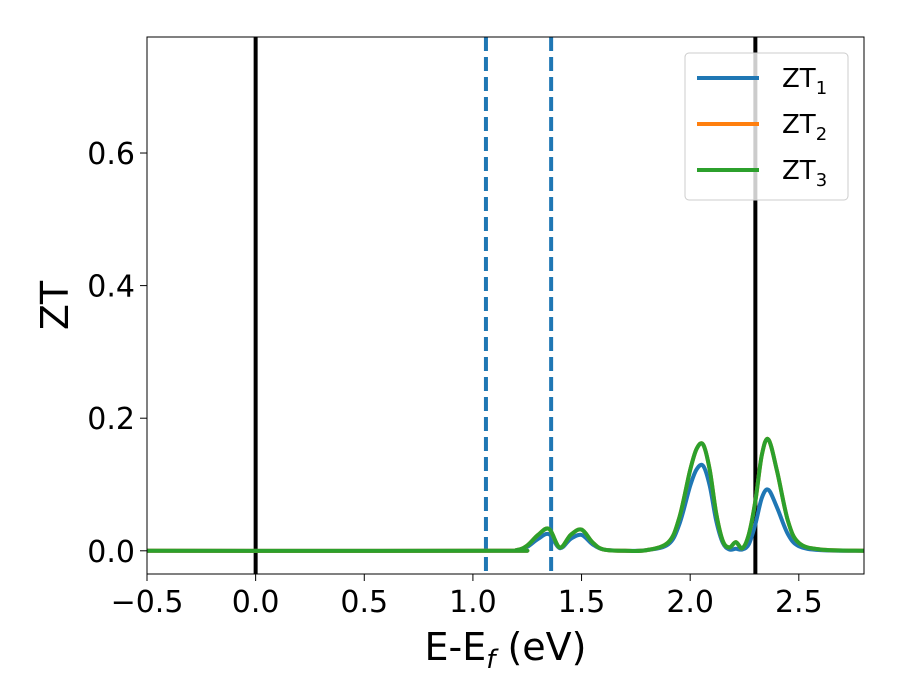  I want to click on x-tick-label: −0.5, so click(147, 602).